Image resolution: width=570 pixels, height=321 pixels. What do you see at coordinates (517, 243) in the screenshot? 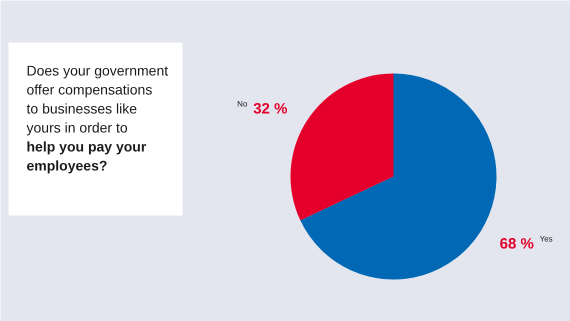
I see `data-label: 68 %` at bounding box center [517, 243].